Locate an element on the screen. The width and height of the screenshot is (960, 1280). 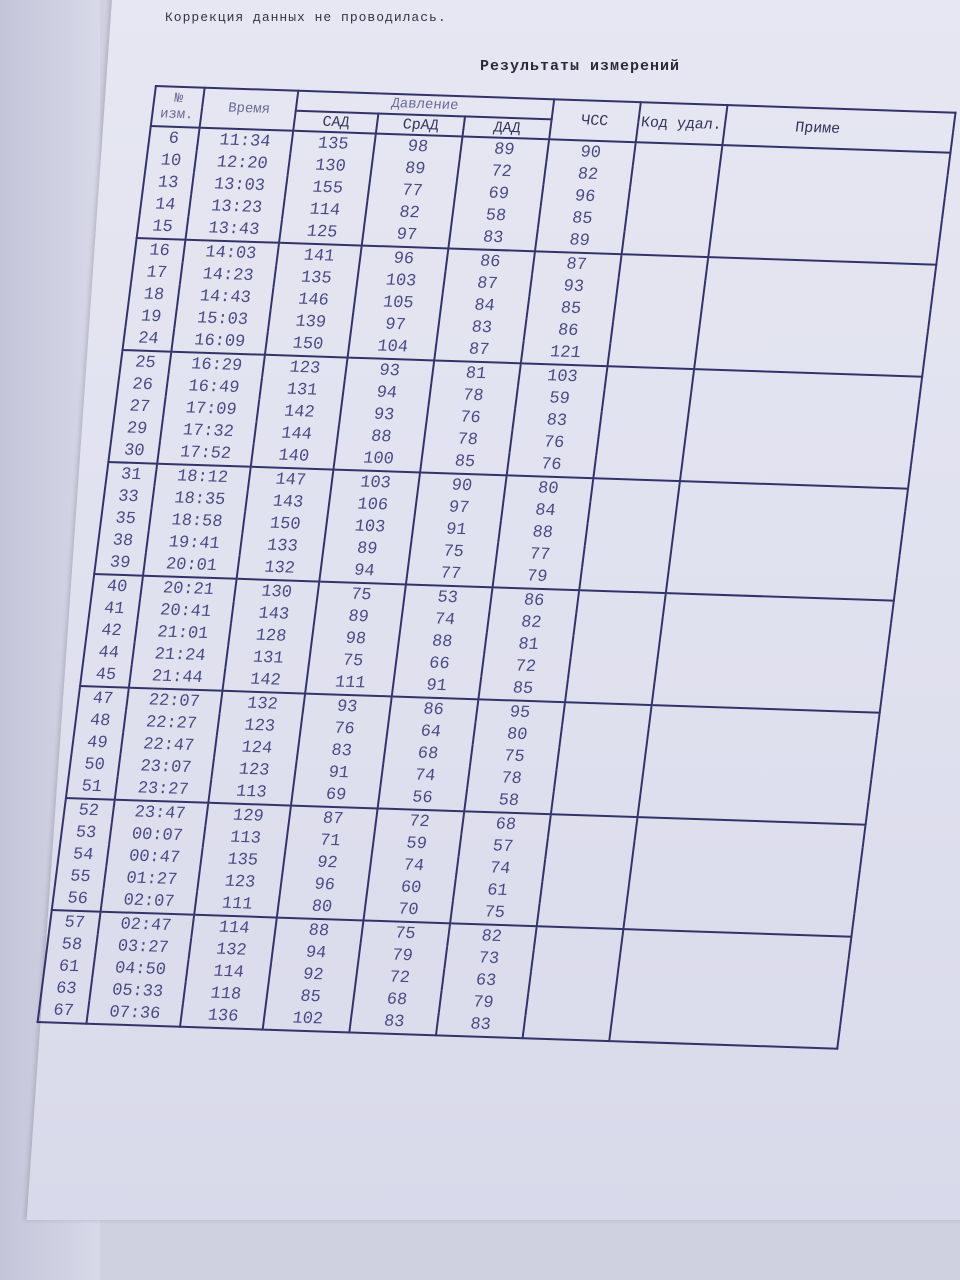
cell-sad: 141 is located at coordinates (319, 255).